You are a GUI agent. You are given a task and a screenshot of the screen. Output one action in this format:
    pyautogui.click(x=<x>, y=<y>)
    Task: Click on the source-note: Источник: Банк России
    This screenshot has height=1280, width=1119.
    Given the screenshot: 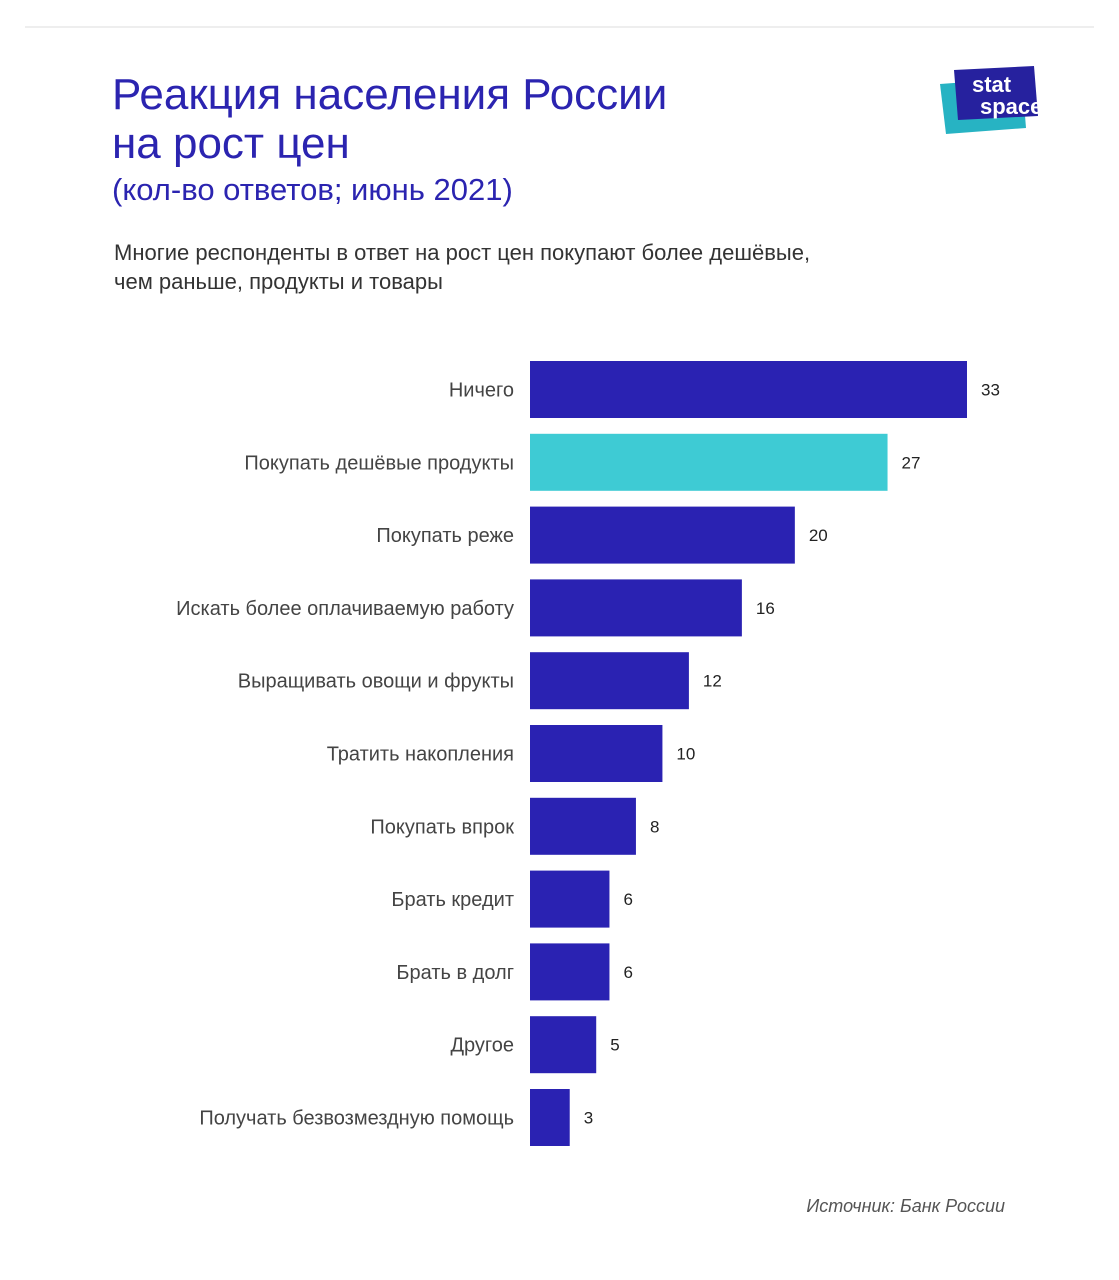 What is the action you would take?
    pyautogui.click(x=905, y=1206)
    